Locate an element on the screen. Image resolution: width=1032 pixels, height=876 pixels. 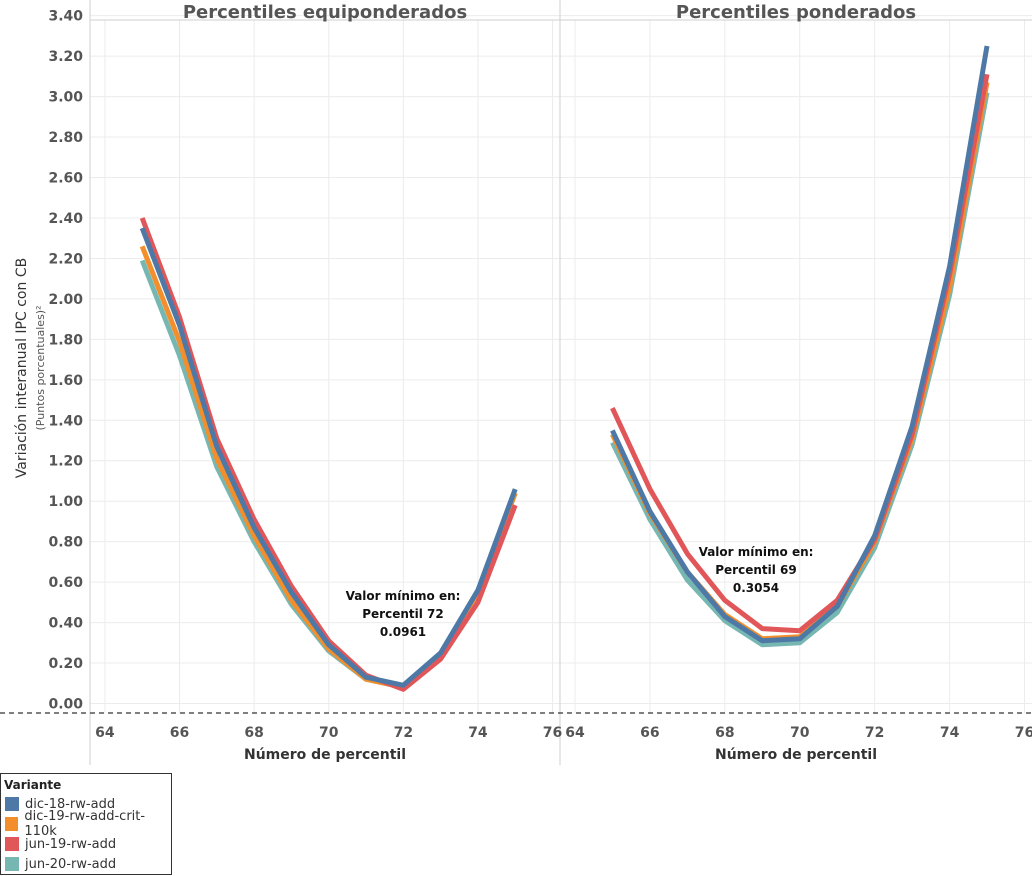
y-tick-label: 0.00 is located at coordinates (65, 705).